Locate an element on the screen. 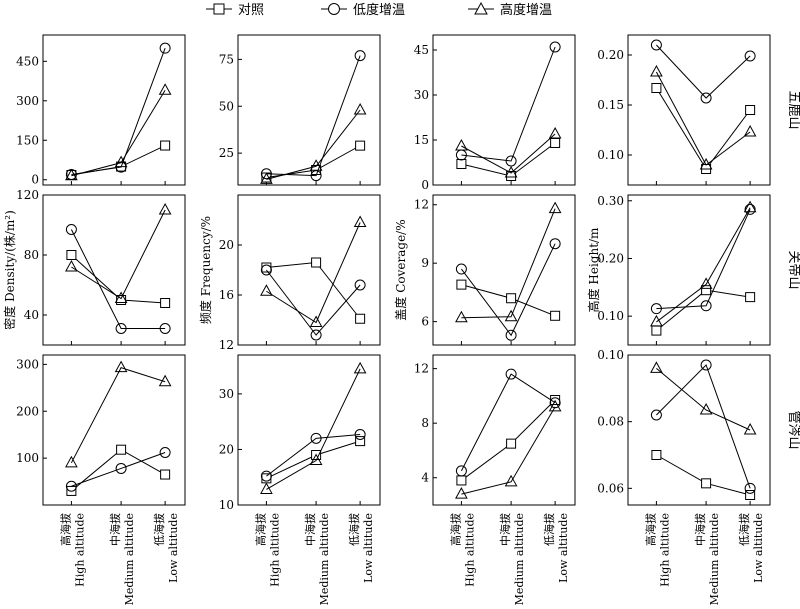 This screenshot has height=609, width=800. y-tick-label: 20 is located at coordinates (226, 245).